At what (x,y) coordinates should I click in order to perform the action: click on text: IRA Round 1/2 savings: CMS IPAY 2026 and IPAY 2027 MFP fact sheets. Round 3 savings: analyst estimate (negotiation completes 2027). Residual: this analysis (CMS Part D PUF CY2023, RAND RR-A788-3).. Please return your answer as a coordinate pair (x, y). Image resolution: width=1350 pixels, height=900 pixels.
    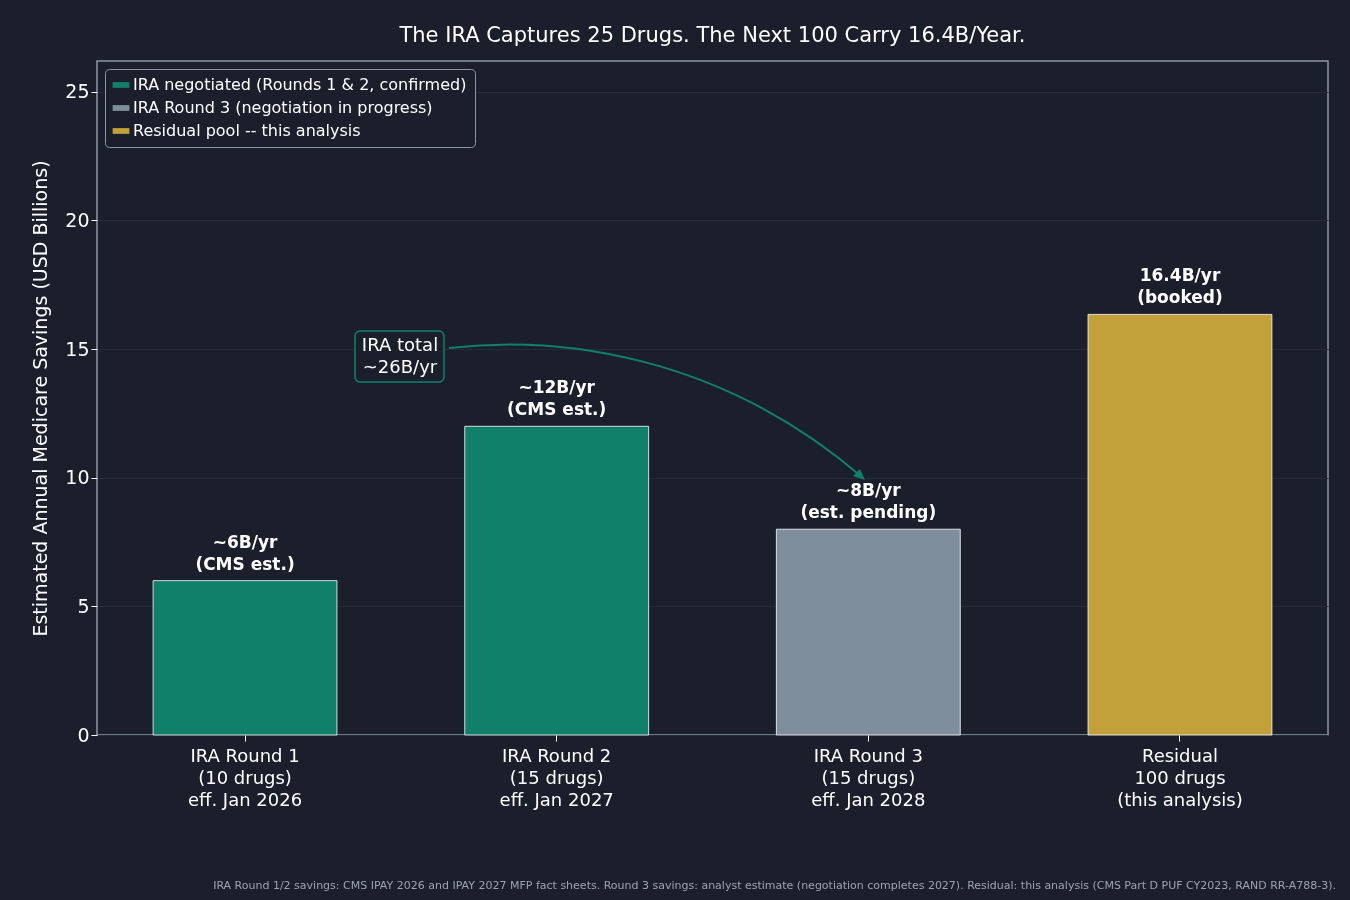
    Looking at the image, I should click on (774, 885).